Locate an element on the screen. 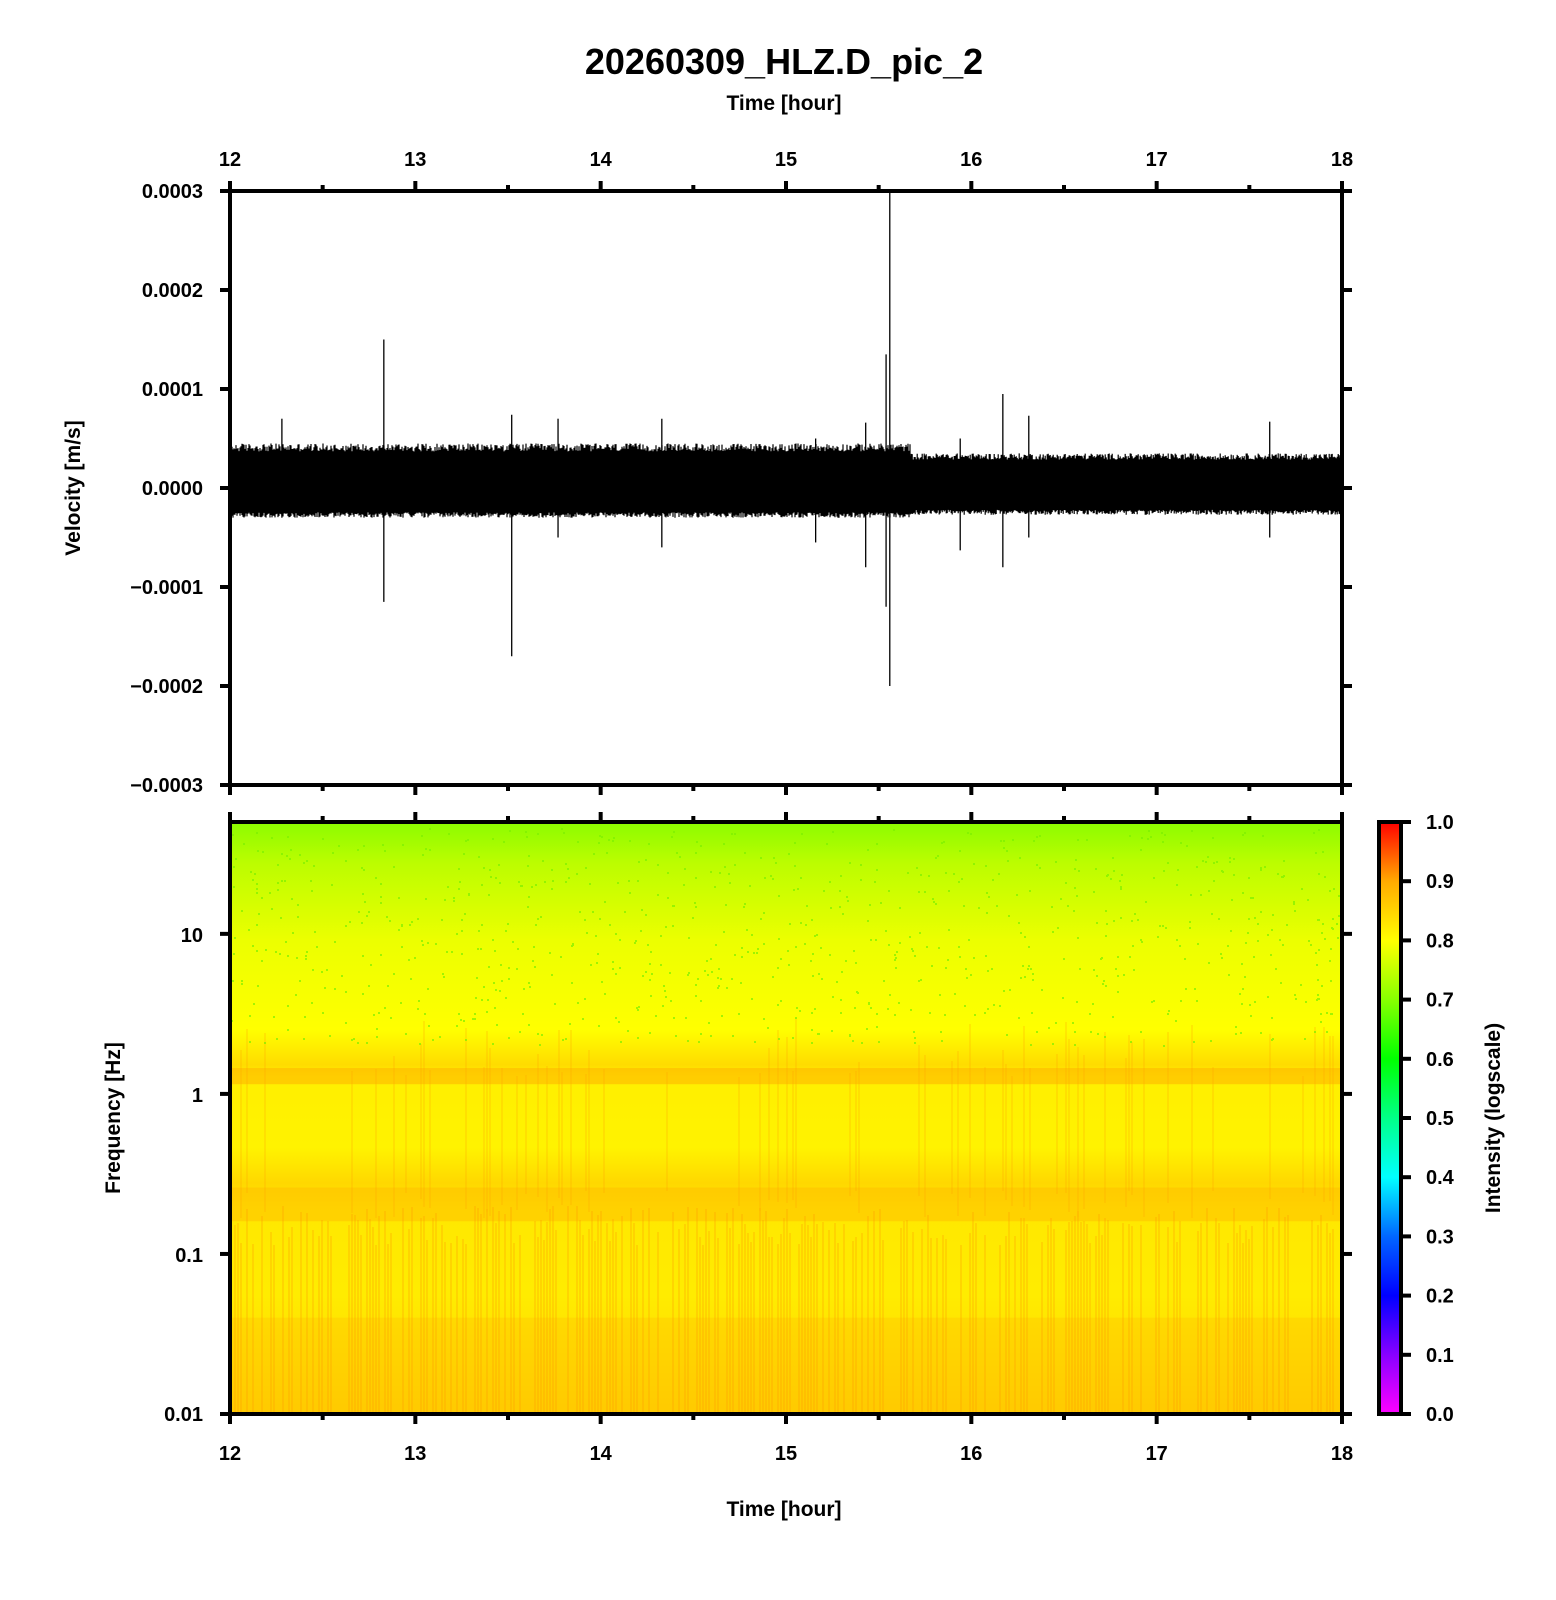 The image size is (1556, 1600). colorbar-tick-label: 0.6 is located at coordinates (1440, 1060).